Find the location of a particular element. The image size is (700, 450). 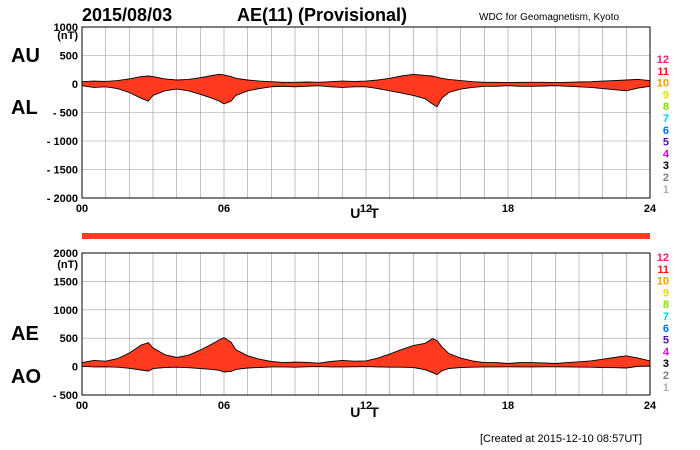

y-tick-label: 1500 is located at coordinates (66, 282).